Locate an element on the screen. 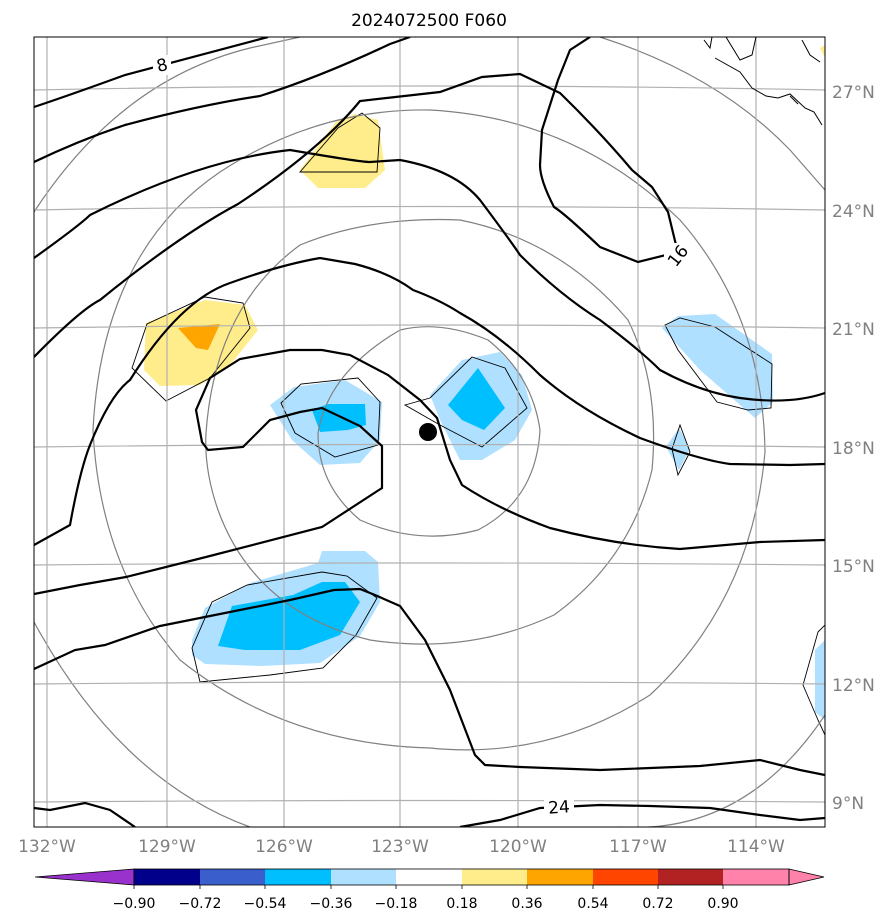  colorbar-tick-label: −0.18 is located at coordinates (396, 904).